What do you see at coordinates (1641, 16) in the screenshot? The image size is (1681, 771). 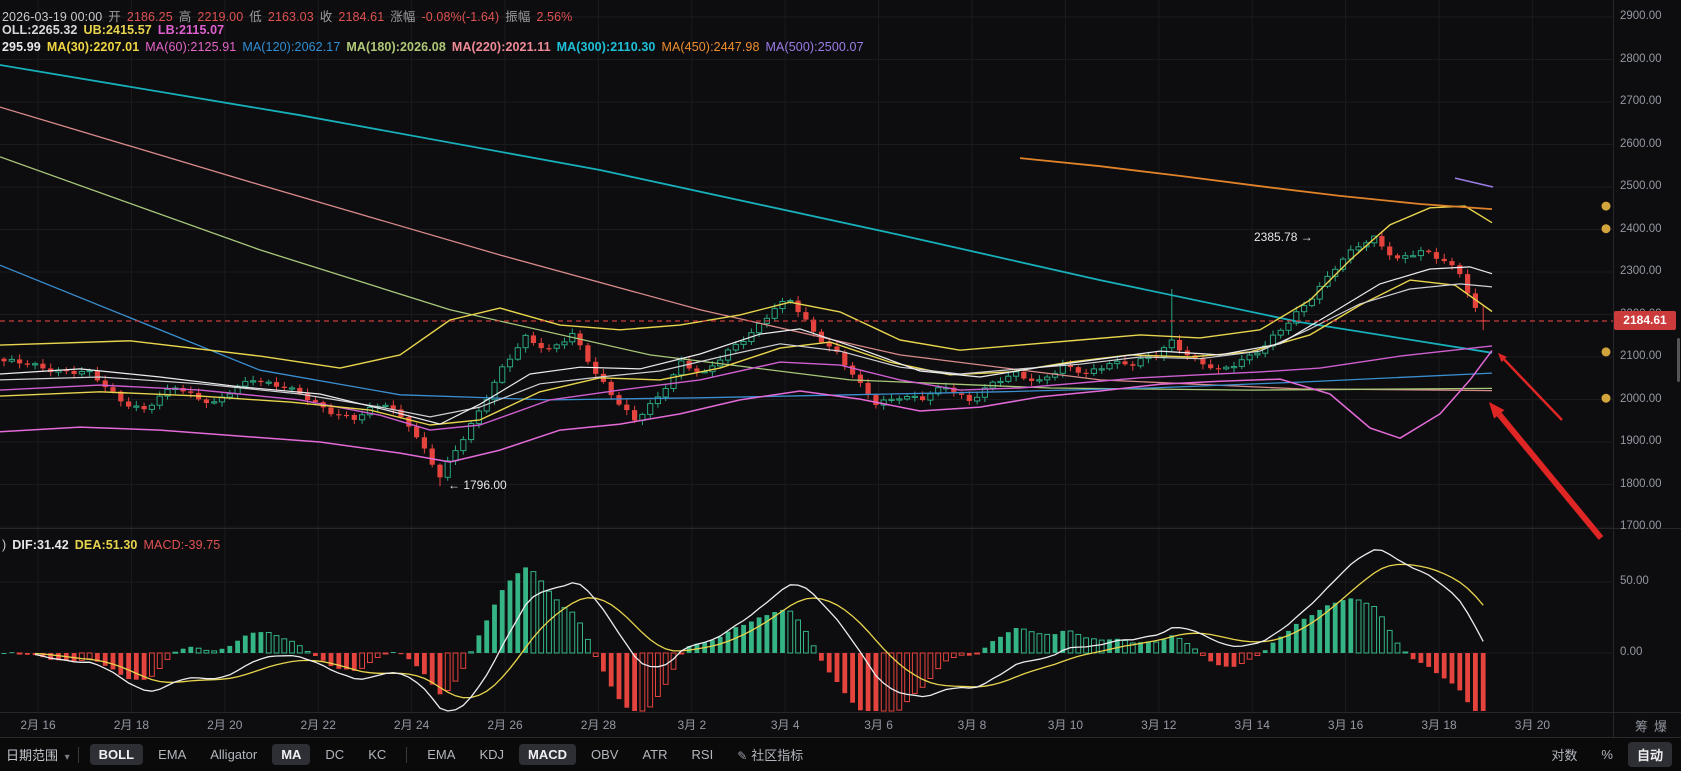 I see `price-axis-label: 2900.00` at bounding box center [1641, 16].